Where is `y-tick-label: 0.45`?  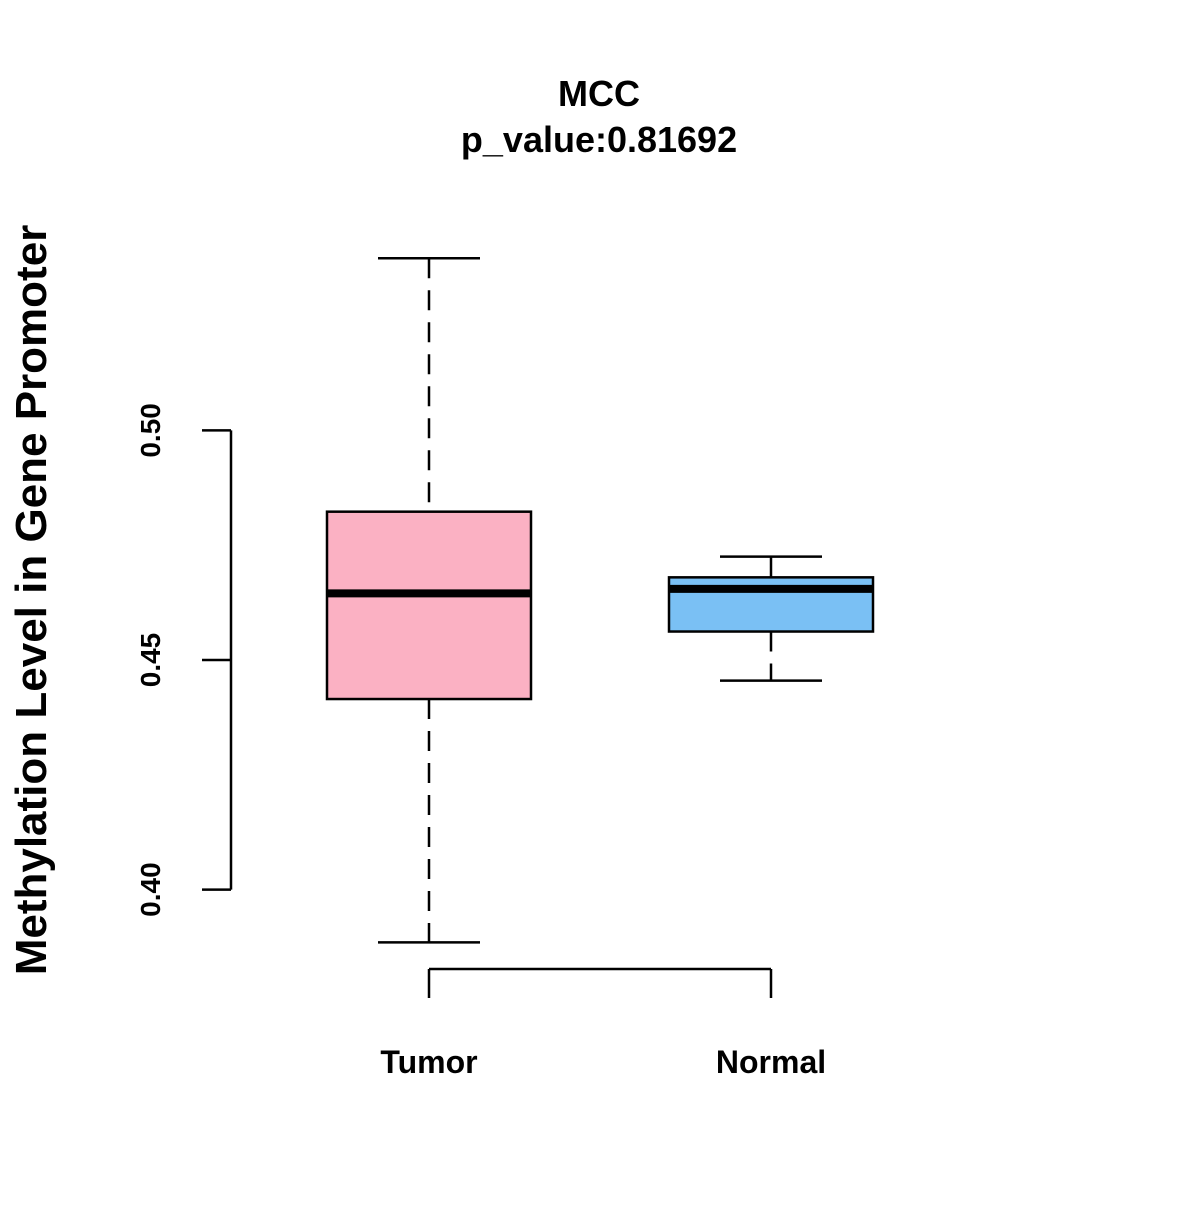
y-tick-label: 0.45 is located at coordinates (150, 660).